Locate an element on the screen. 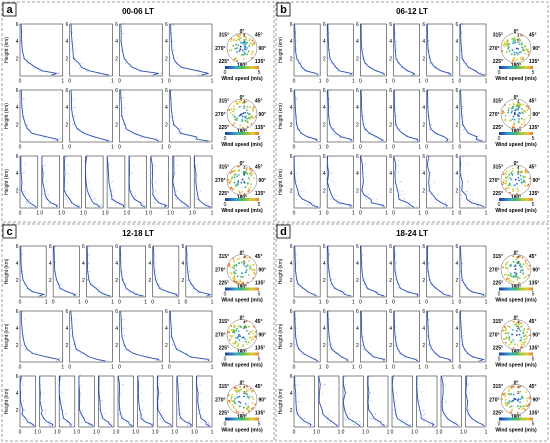 Image resolution: width=550 pixels, height=443 pixels. rose-ring-label: 2 is located at coordinates (518, 262).